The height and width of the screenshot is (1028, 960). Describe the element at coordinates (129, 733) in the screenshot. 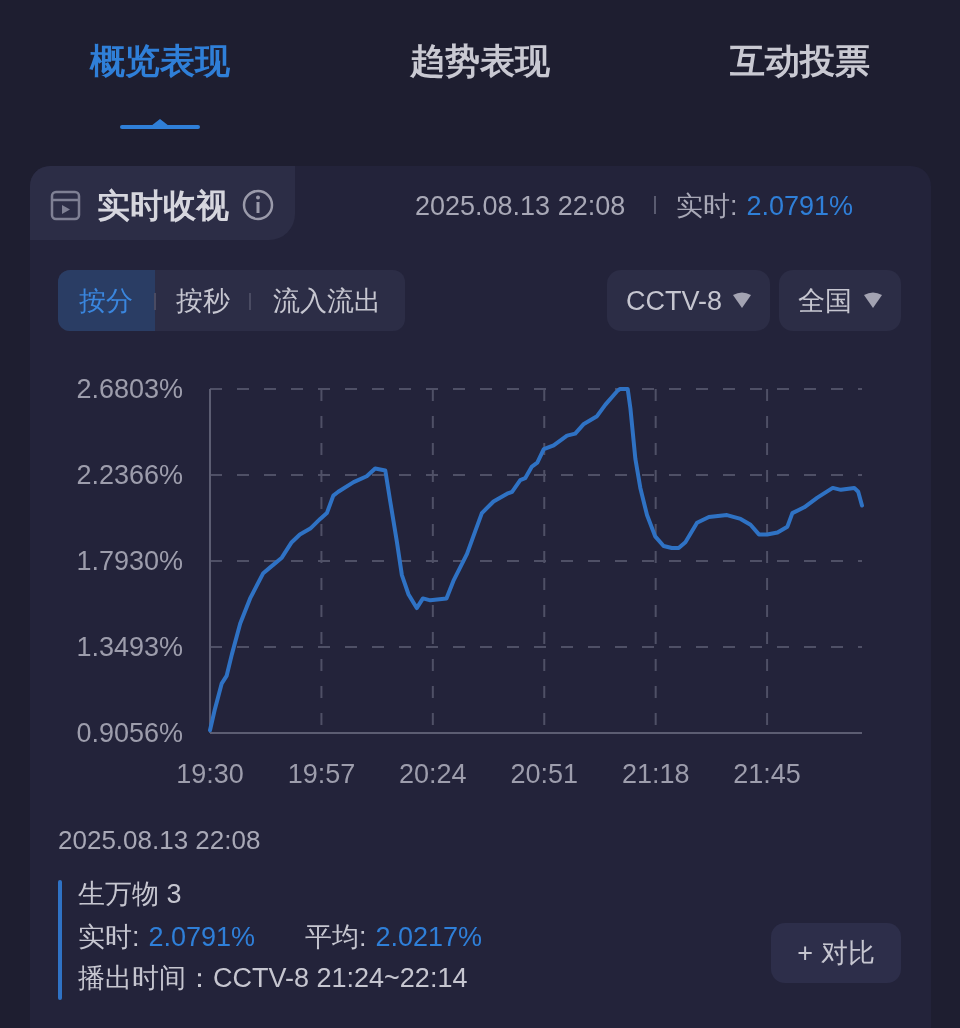

I see `y-tick-label: 0.9056%` at that location.